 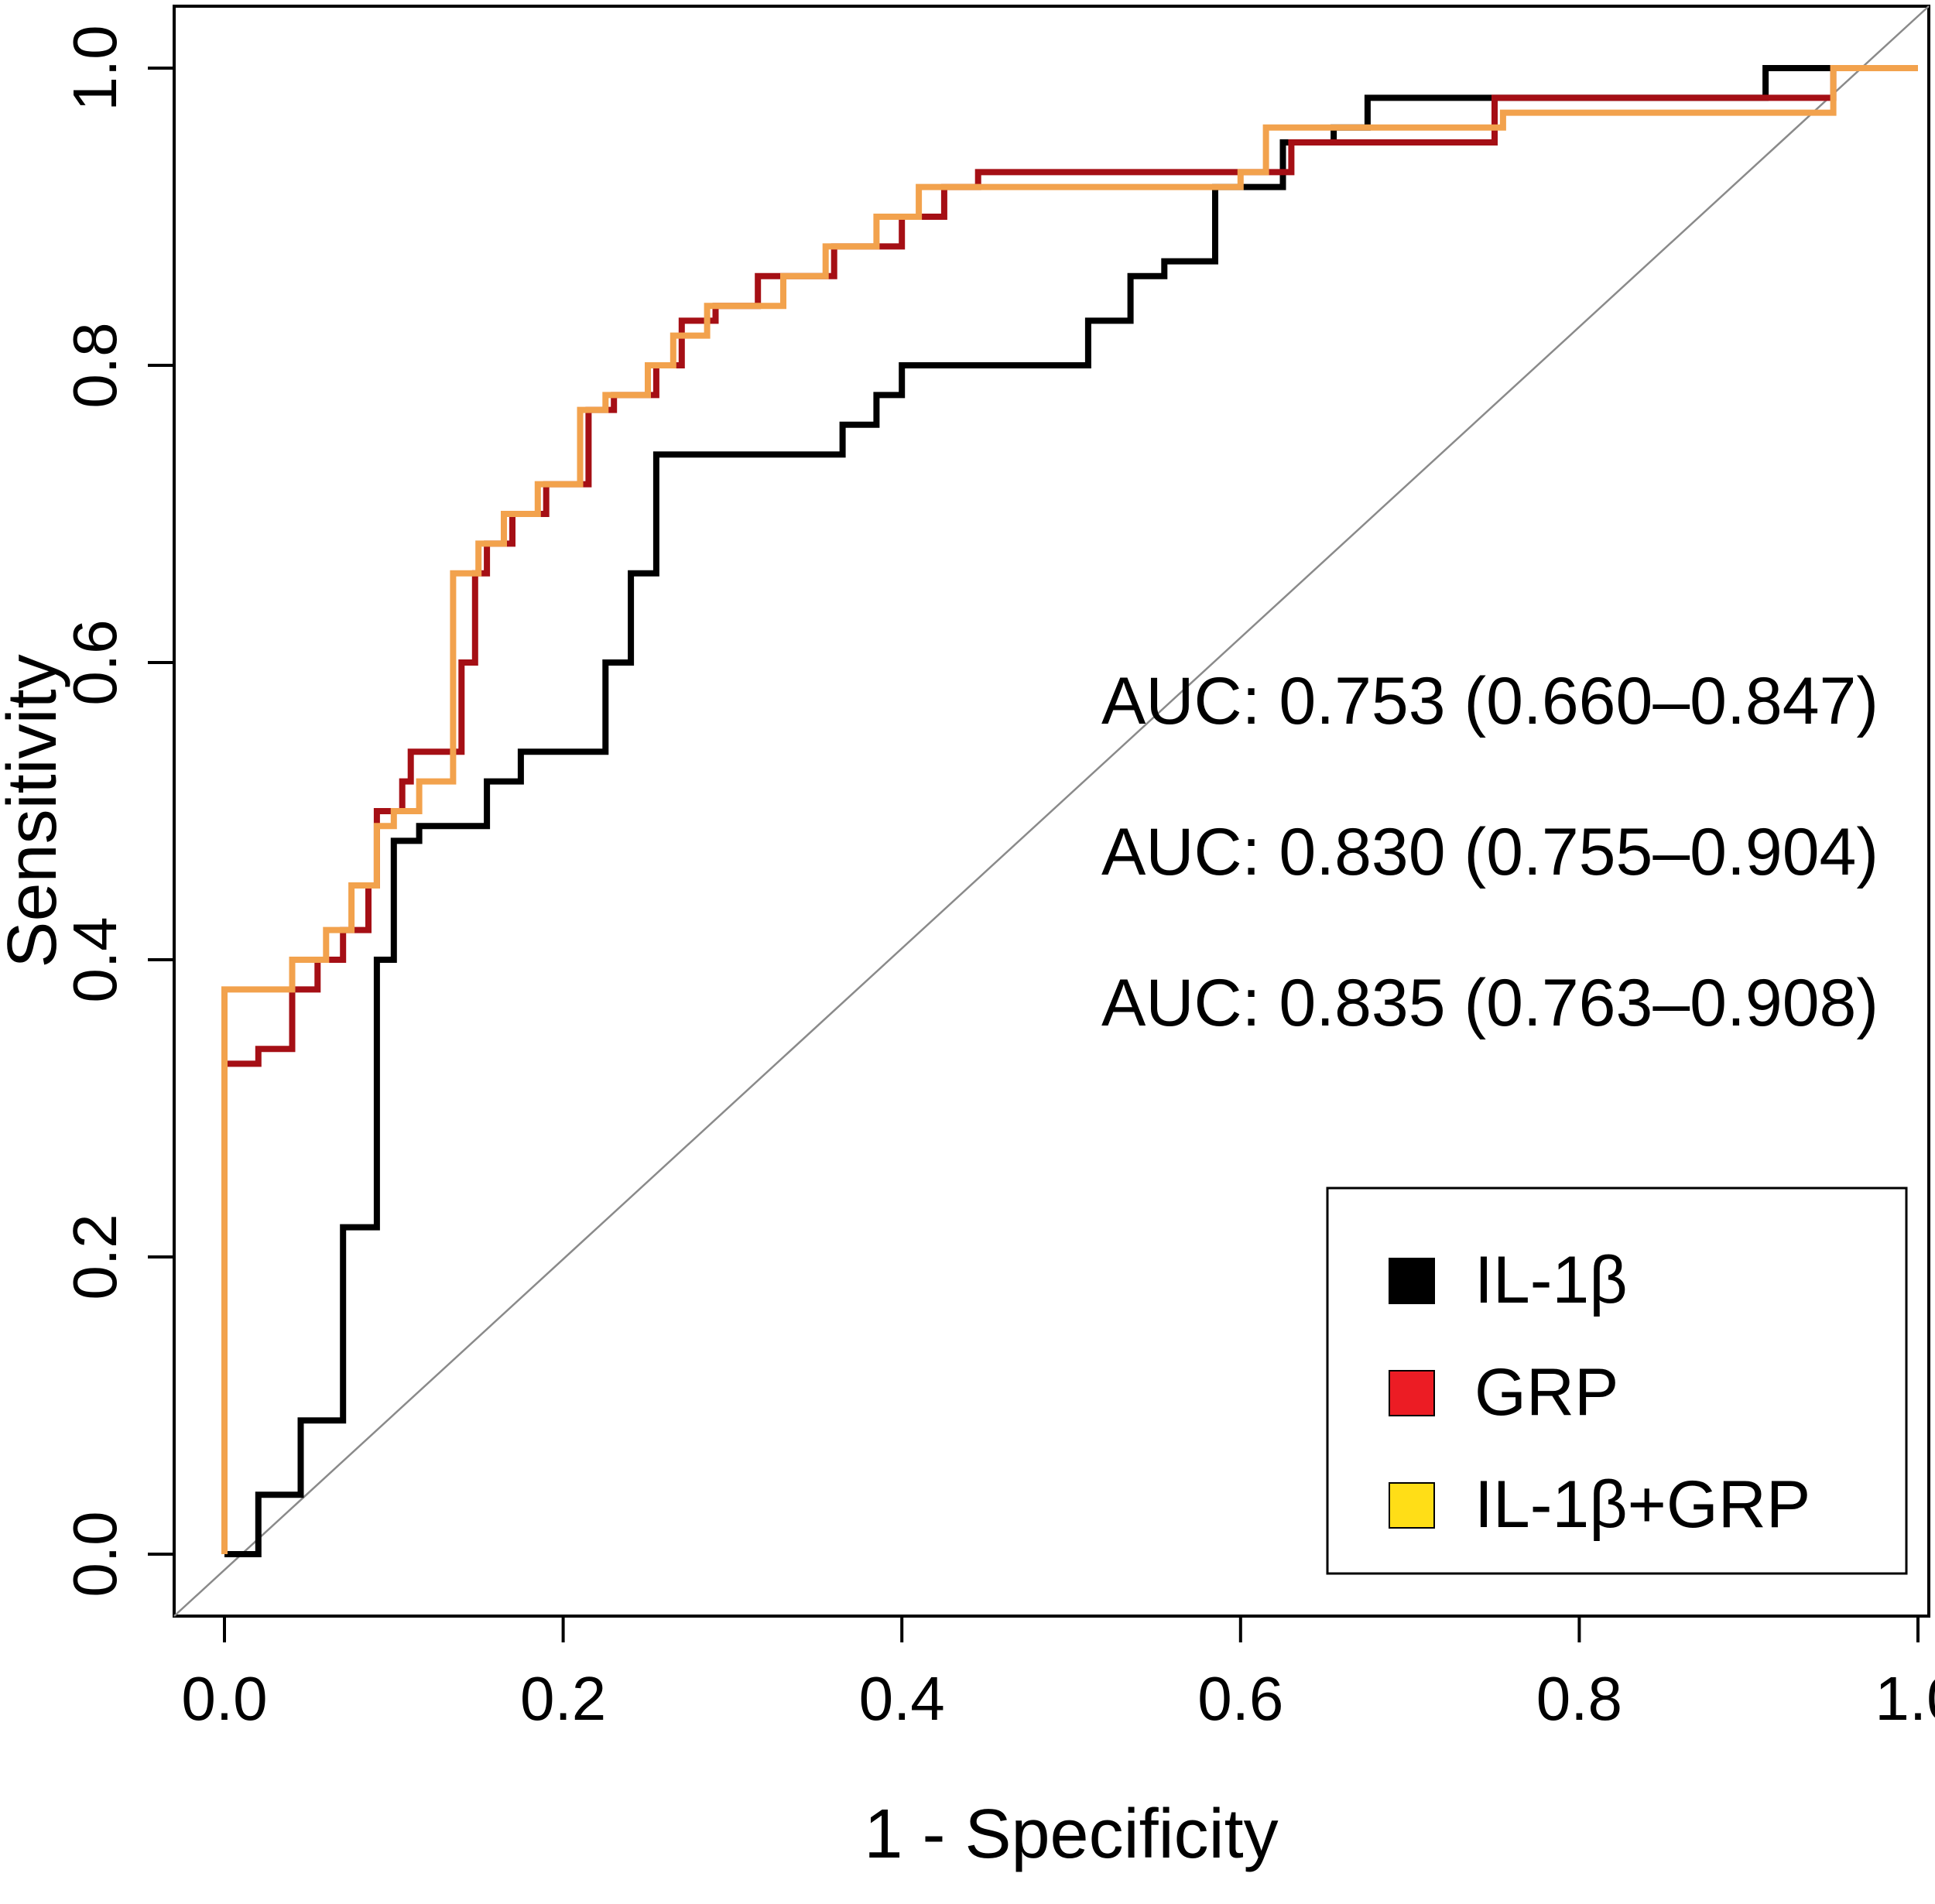 I want to click on legend-label-combined: IL-1β+GRP, so click(x=1642, y=1504).